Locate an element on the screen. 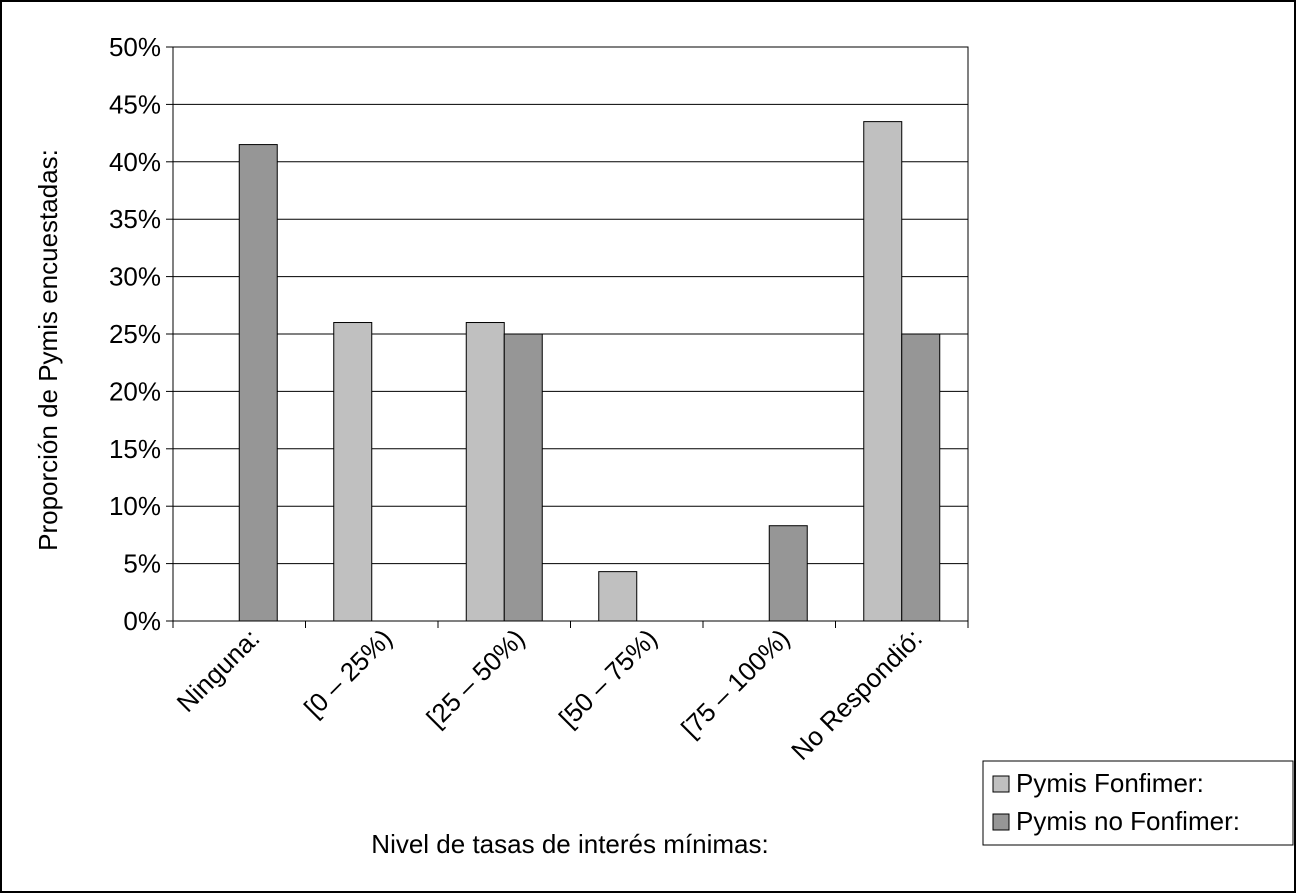 This screenshot has width=1296, height=893. y-axis-title: Proporción de Pymis encuestadas: is located at coordinates (48, 350).